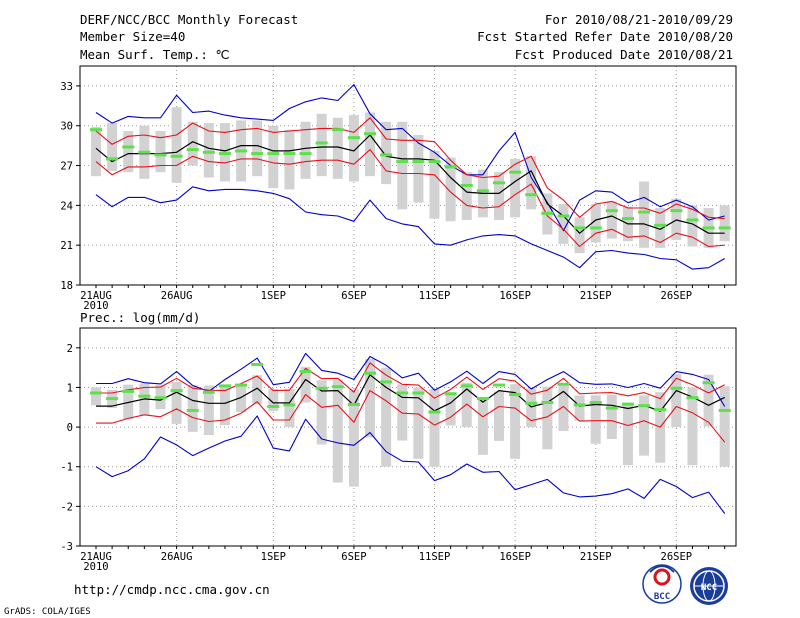 The width and height of the screenshot is (800, 618). Describe the element at coordinates (66, 246) in the screenshot. I see `temp-ytick-label: 21` at that location.